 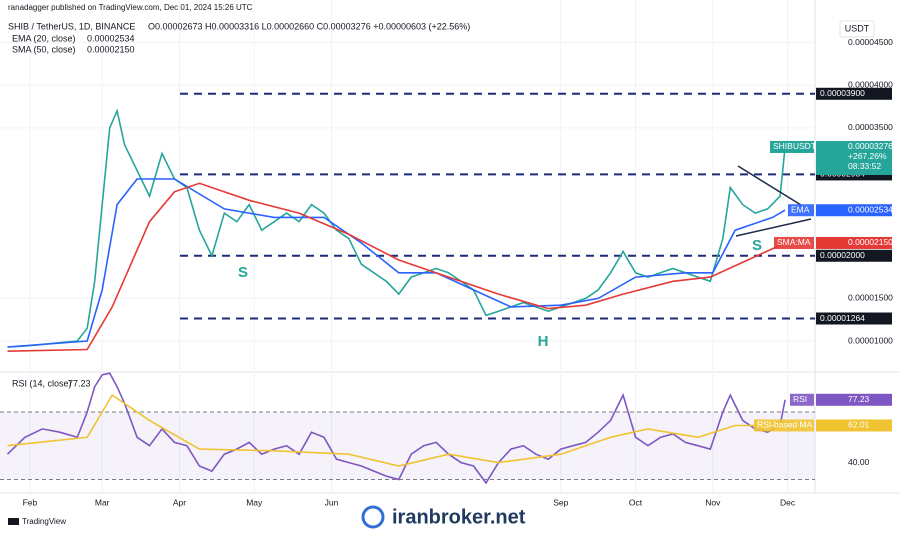 What do you see at coordinates (864, 166) in the screenshot?
I see `countdown: 08:33:52` at bounding box center [864, 166].